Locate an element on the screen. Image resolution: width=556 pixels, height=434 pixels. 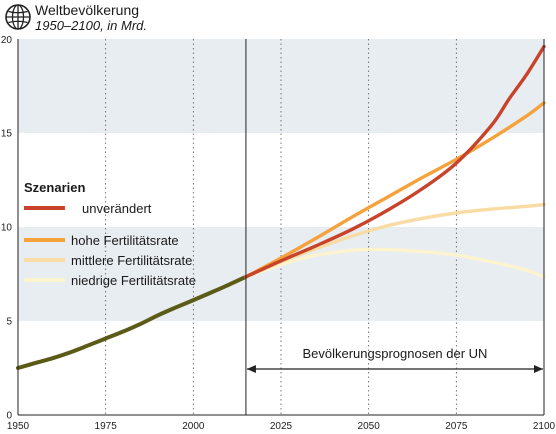
series-line is located at coordinates (395, 263).